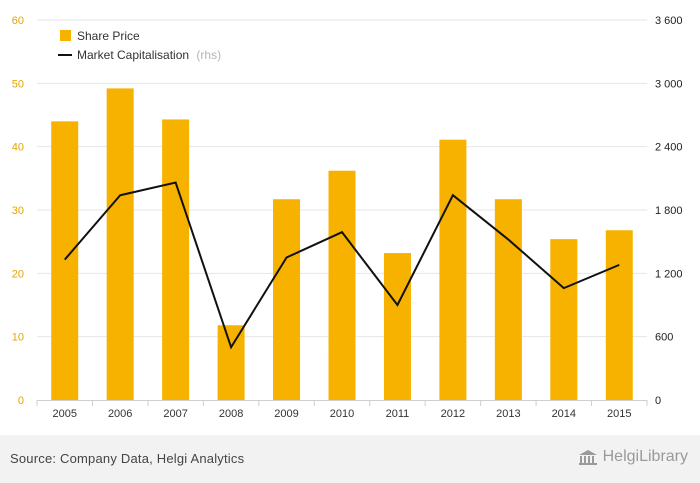 This screenshot has height=483, width=700. I want to click on source-note: Source: Company Data, Helgi Analytics, so click(127, 458).